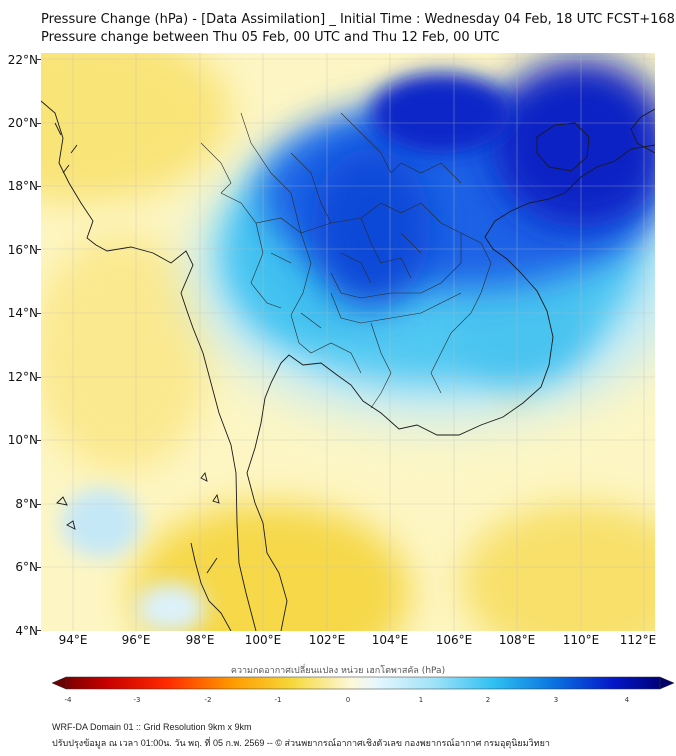 The width and height of the screenshot is (676, 756). What do you see at coordinates (327, 640) in the screenshot?
I see `lon-label-102e: 102°E` at bounding box center [327, 640].